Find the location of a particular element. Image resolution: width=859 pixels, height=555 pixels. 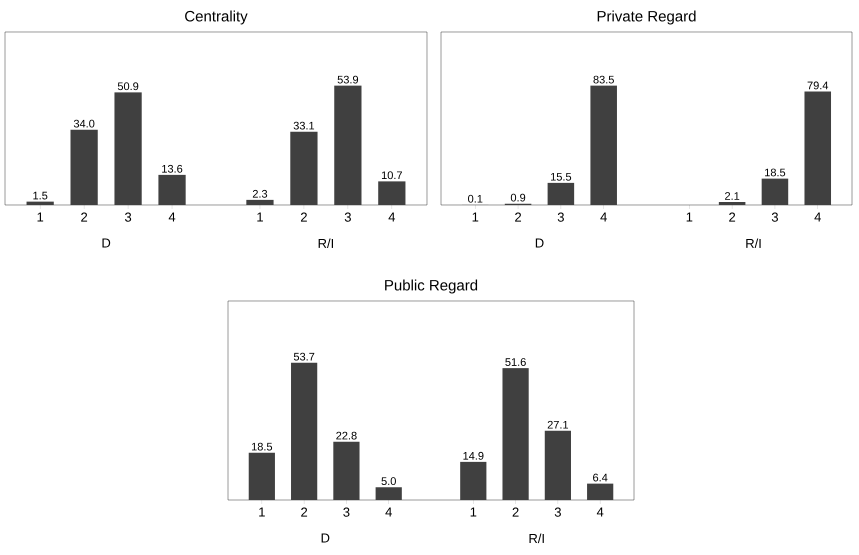

data-label: 14.9 is located at coordinates (473, 456).